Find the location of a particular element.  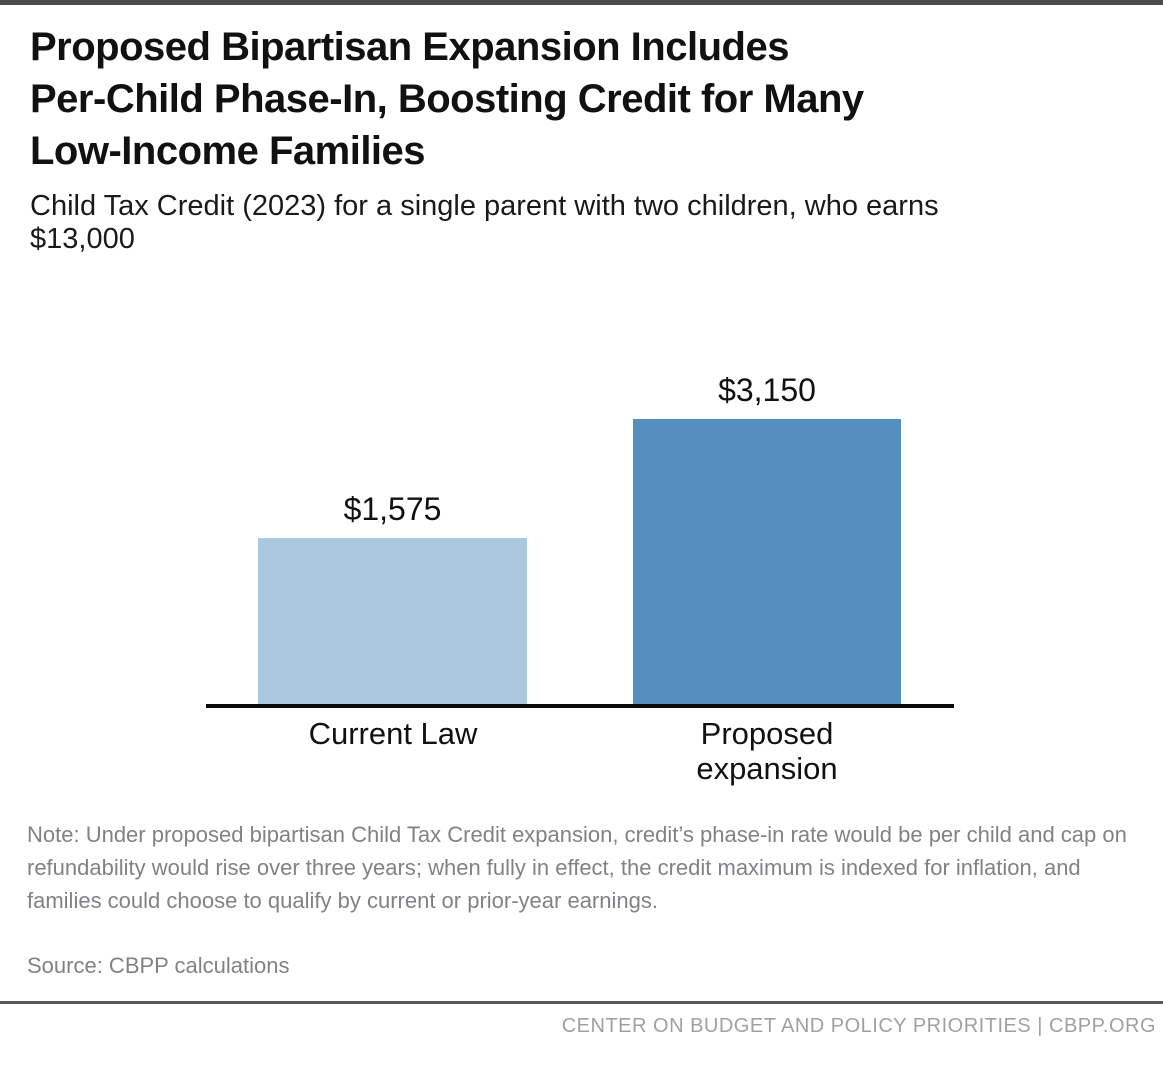

page-title-line-3: Low-Income Families is located at coordinates (228, 151).